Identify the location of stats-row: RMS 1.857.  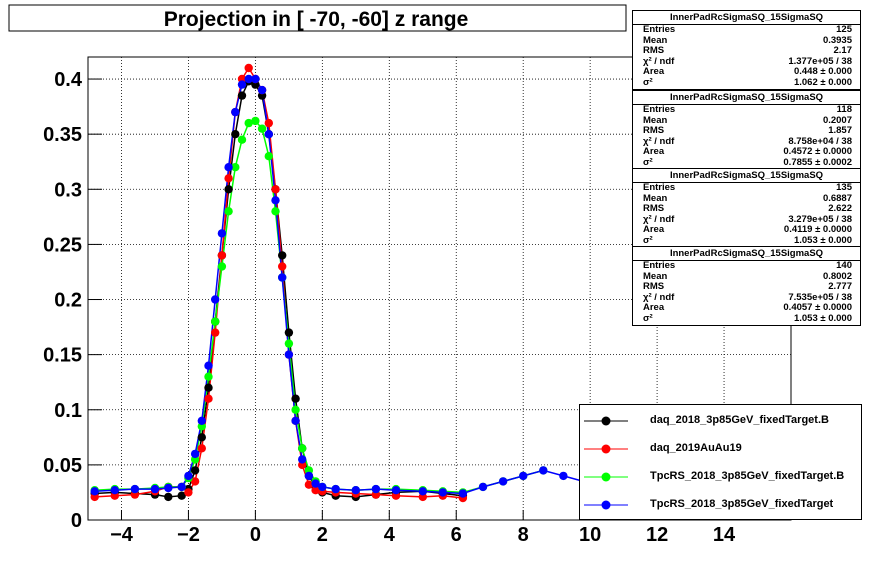
(746, 131).